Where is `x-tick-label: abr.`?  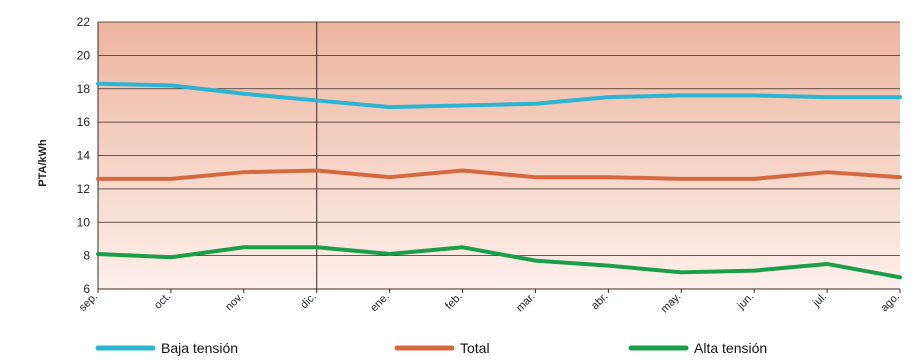 x-tick-label: abr. is located at coordinates (599, 301).